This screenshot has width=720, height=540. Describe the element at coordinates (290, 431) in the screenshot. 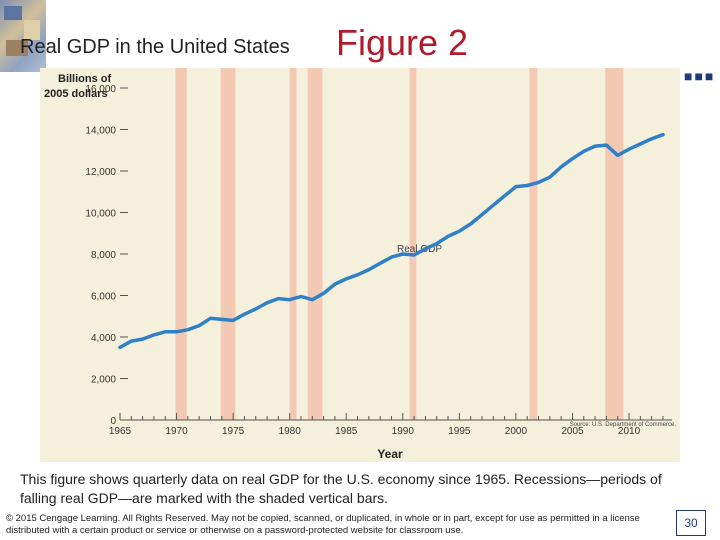

I see `x-tick-label: 1980` at that location.